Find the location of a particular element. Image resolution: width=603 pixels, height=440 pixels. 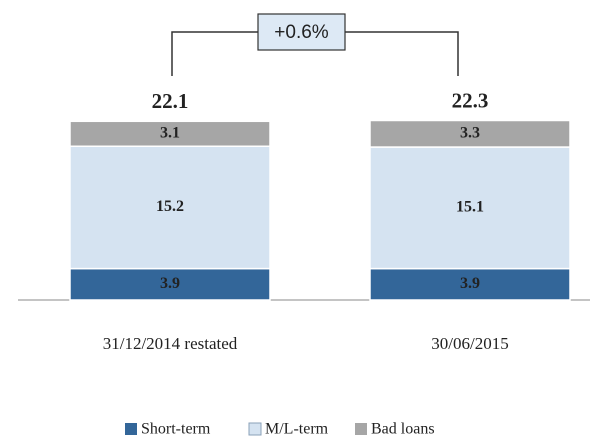

x-tick-label: 31/12/2014 restated is located at coordinates (170, 343).